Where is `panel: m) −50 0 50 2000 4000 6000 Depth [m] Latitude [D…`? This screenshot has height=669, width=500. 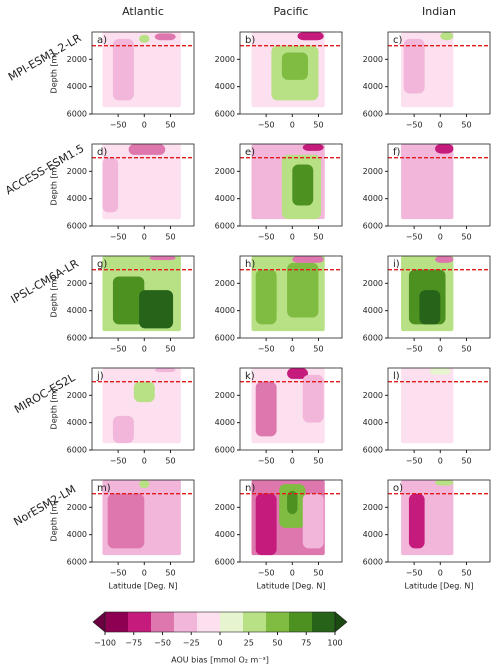 panel: m) −50 0 50 2000 4000 6000 Depth [m] Latitude [D… is located at coordinates (122, 535).